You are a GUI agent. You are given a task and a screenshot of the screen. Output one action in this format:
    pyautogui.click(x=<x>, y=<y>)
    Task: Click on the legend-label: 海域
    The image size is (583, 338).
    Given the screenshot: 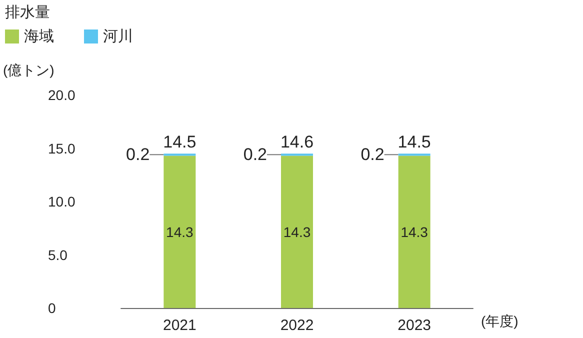 What is the action you would take?
    pyautogui.click(x=39, y=36)
    